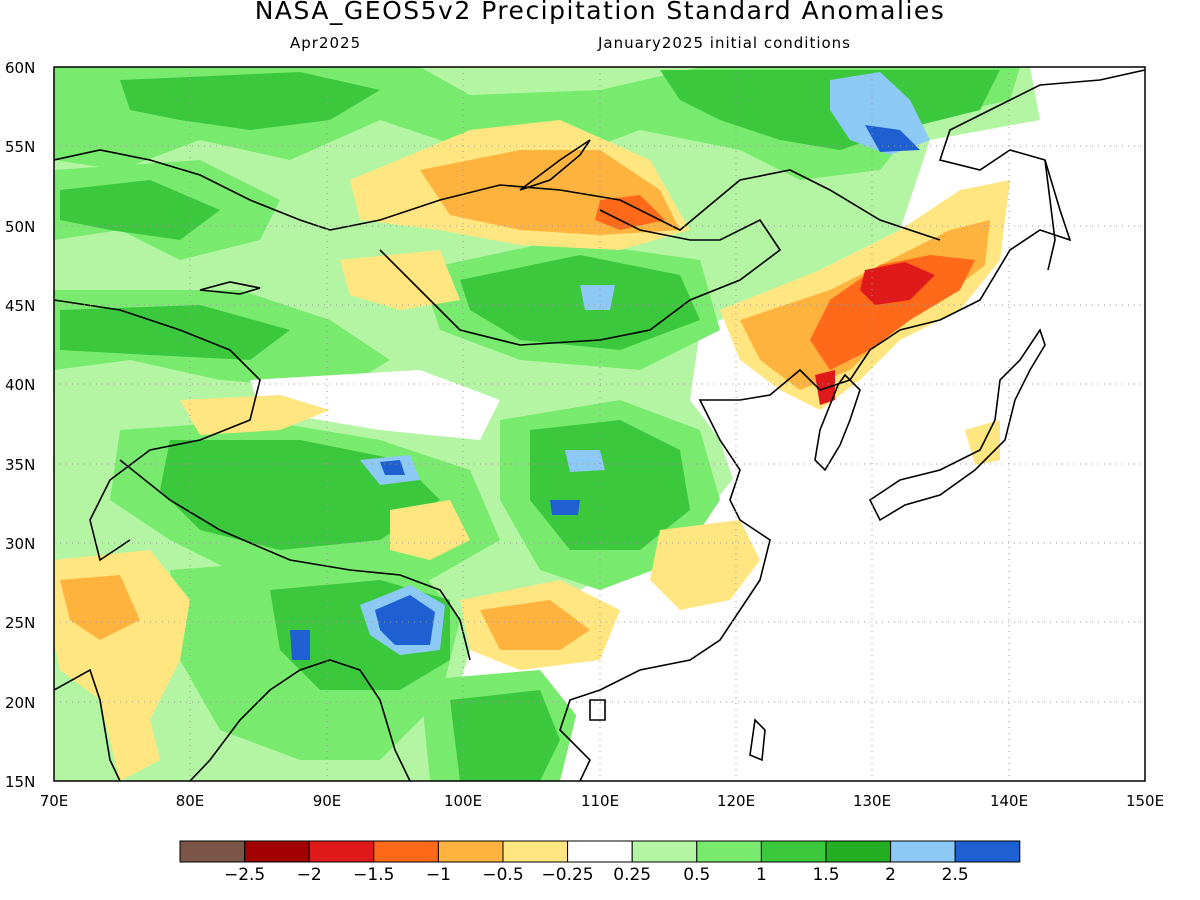 This screenshot has width=1200, height=900. What do you see at coordinates (190, 801) in the screenshot?
I see `lon-tick-label: 80E` at bounding box center [190, 801].